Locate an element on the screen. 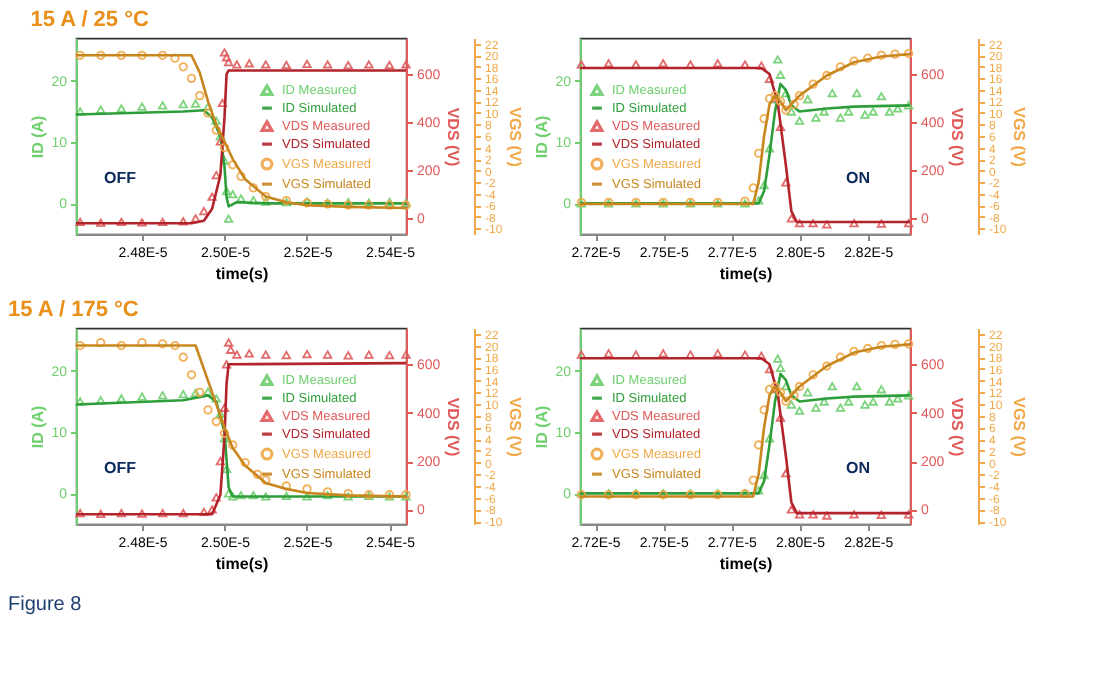 The image size is (1120, 686). chart-title: 15 A / 175 °C is located at coordinates (73, 309).